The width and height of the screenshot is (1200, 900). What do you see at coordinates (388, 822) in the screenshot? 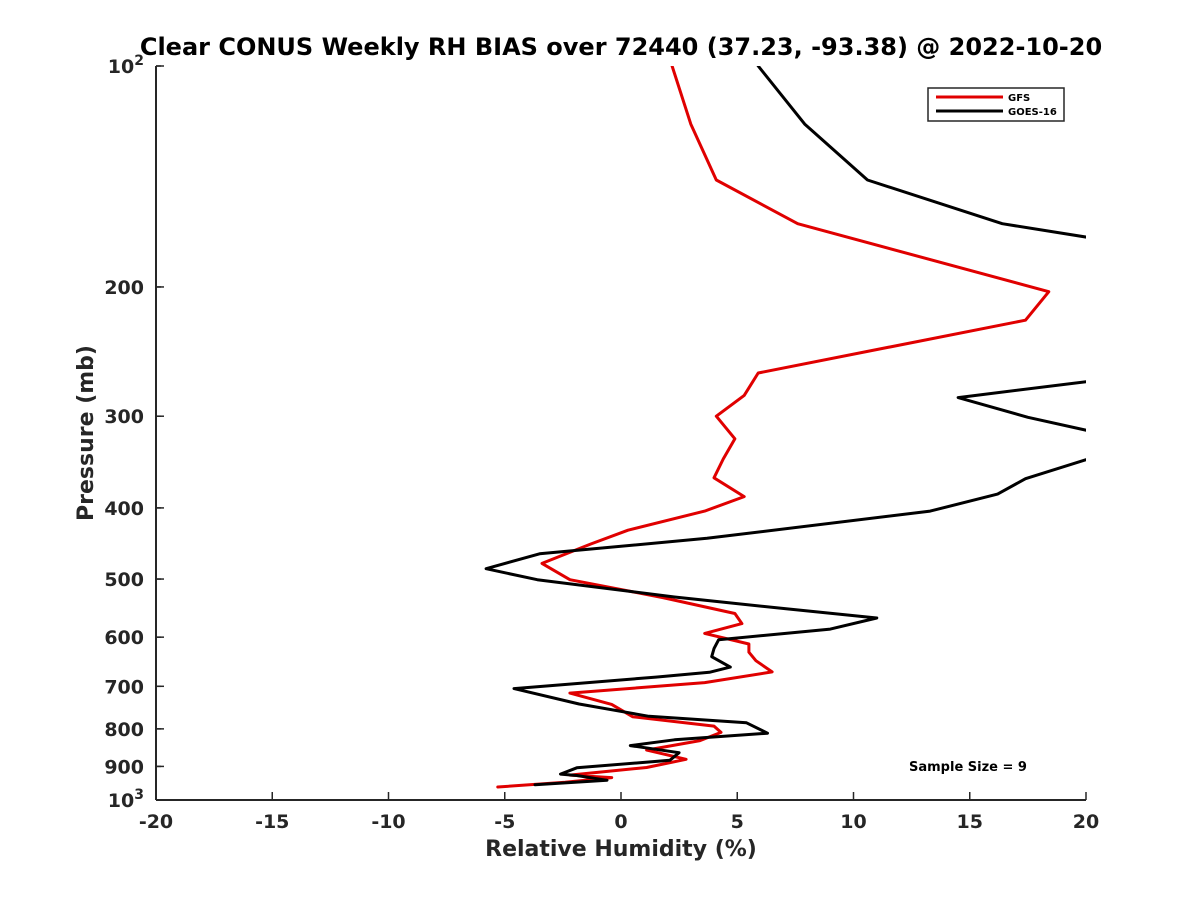
I see `x-tick-label: -10` at bounding box center [388, 822].